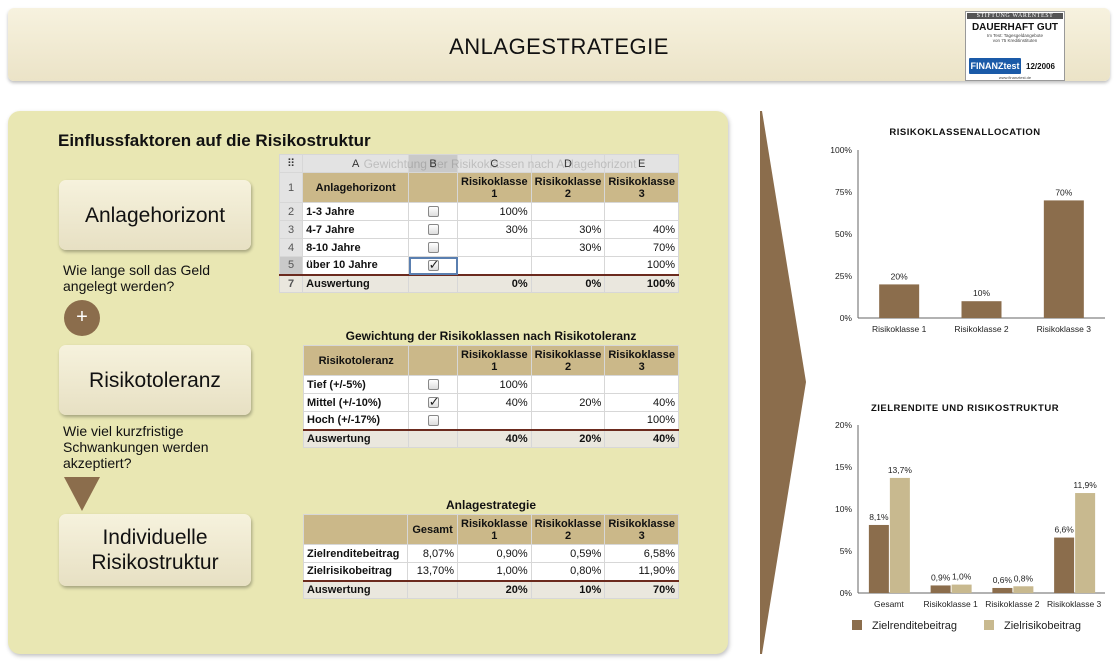 Image resolution: width=1119 pixels, height=671 pixels. What do you see at coordinates (291, 283) in the screenshot?
I see `row-number: 7` at bounding box center [291, 283].